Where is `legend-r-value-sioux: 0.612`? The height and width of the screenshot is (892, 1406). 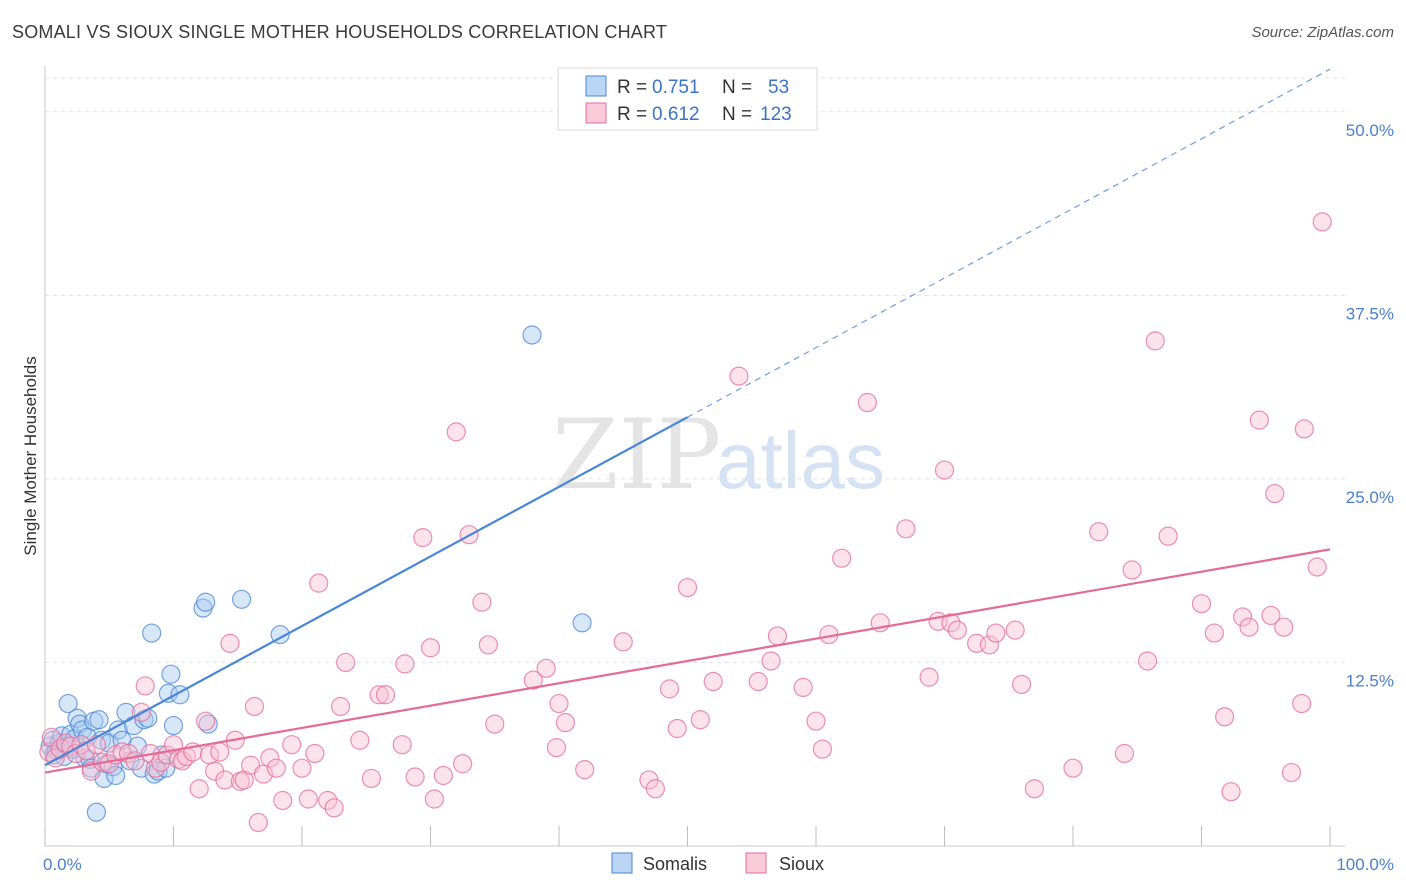
legend-r-value-sioux: 0.612 is located at coordinates (676, 114).